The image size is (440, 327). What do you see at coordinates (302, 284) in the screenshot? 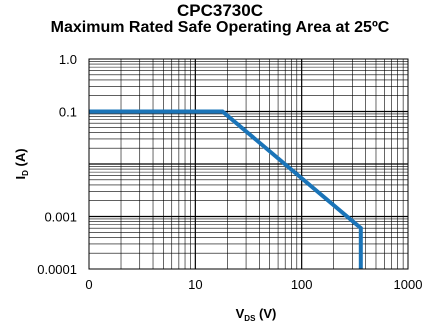
I see `x-tick-label: 100` at bounding box center [302, 284].